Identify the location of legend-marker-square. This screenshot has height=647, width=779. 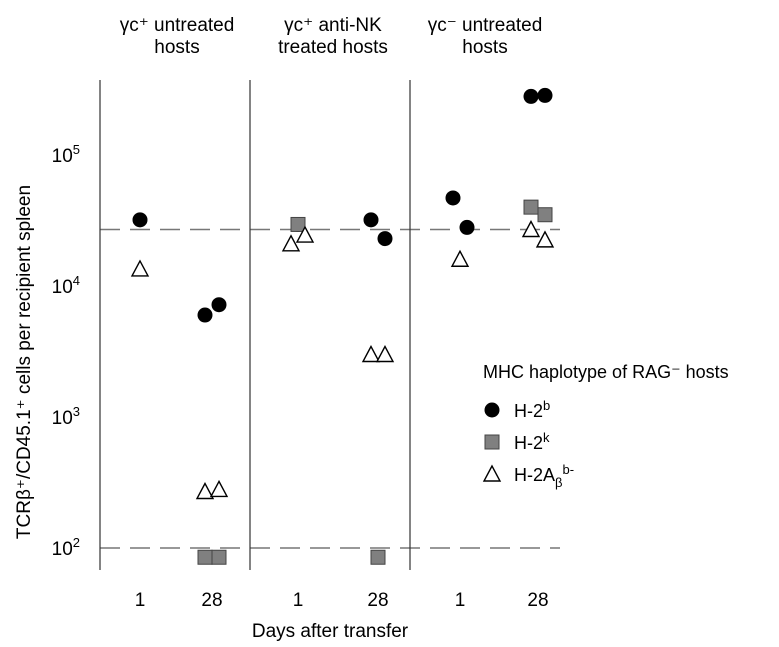
(492, 442).